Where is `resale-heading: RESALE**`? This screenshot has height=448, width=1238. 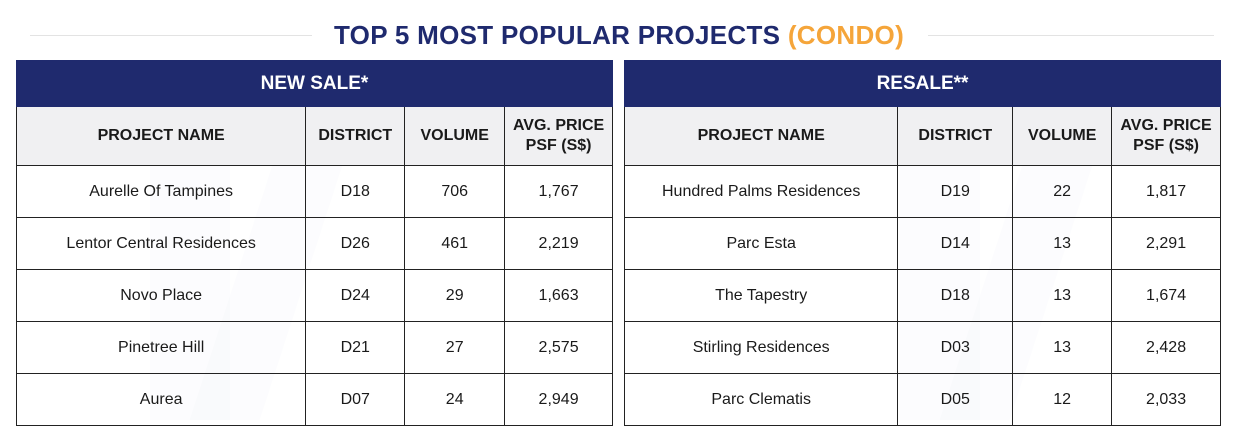 resale-heading: RESALE** is located at coordinates (922, 83).